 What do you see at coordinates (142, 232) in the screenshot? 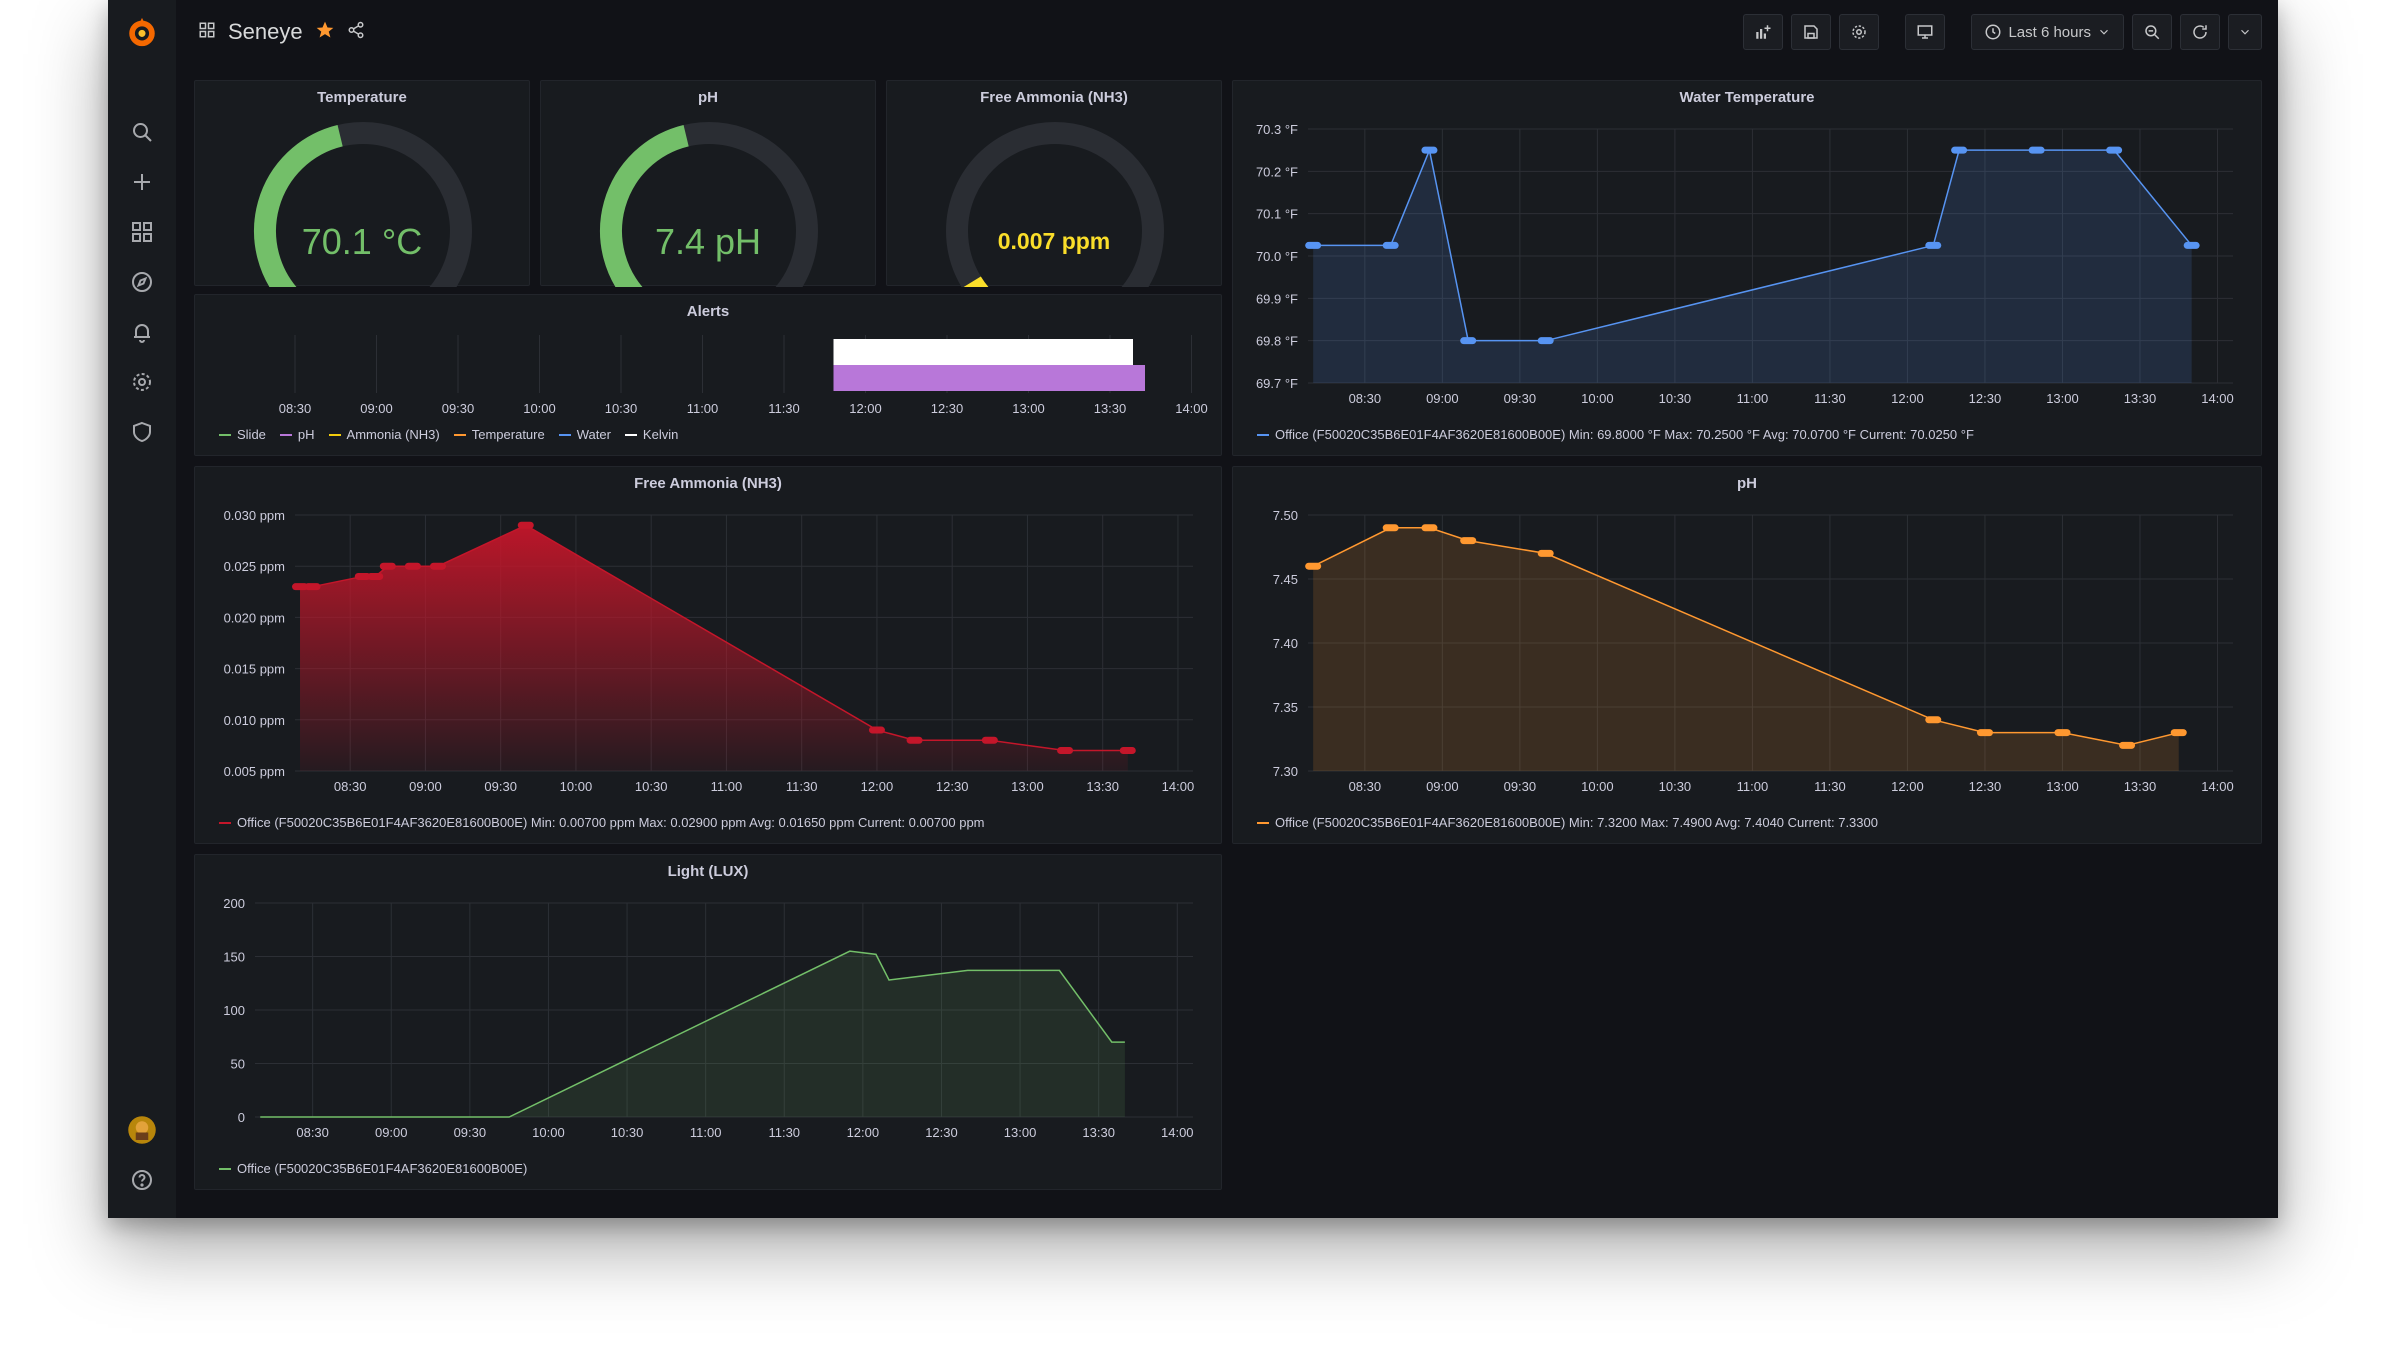
I see `dashboards-icon` at bounding box center [142, 232].